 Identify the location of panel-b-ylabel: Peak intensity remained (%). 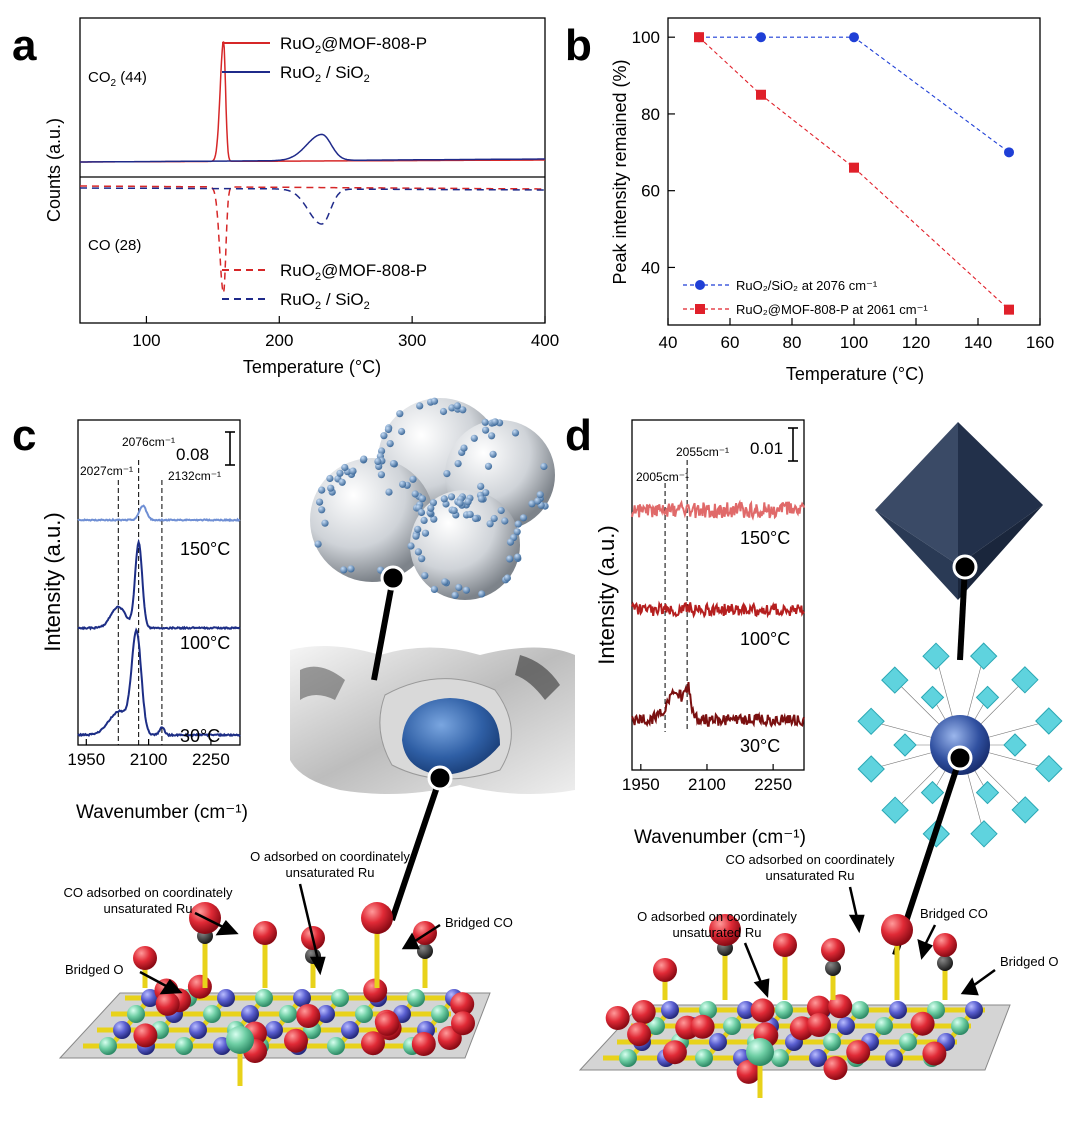
(620, 171).